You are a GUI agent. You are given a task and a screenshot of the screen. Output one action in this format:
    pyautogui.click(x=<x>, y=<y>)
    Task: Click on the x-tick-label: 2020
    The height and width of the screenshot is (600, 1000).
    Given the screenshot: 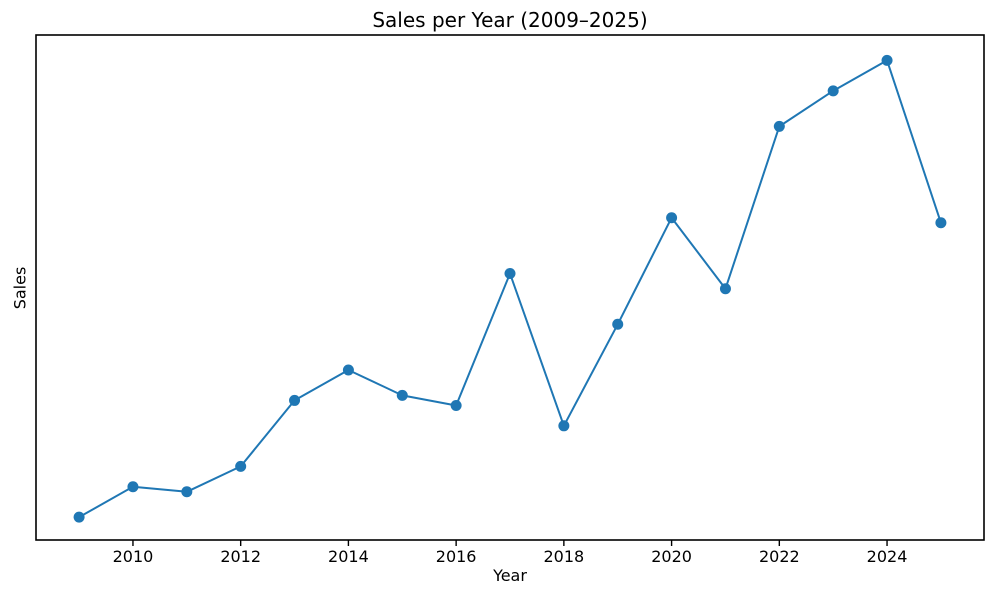 What is the action you would take?
    pyautogui.click(x=671, y=556)
    